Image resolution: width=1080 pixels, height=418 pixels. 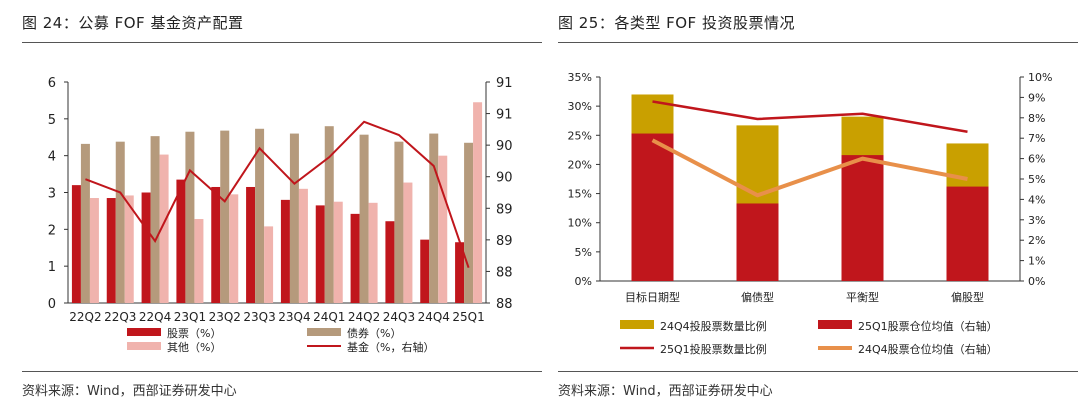 I want to click on y-tick-label-left: 15%, so click(x=580, y=194).